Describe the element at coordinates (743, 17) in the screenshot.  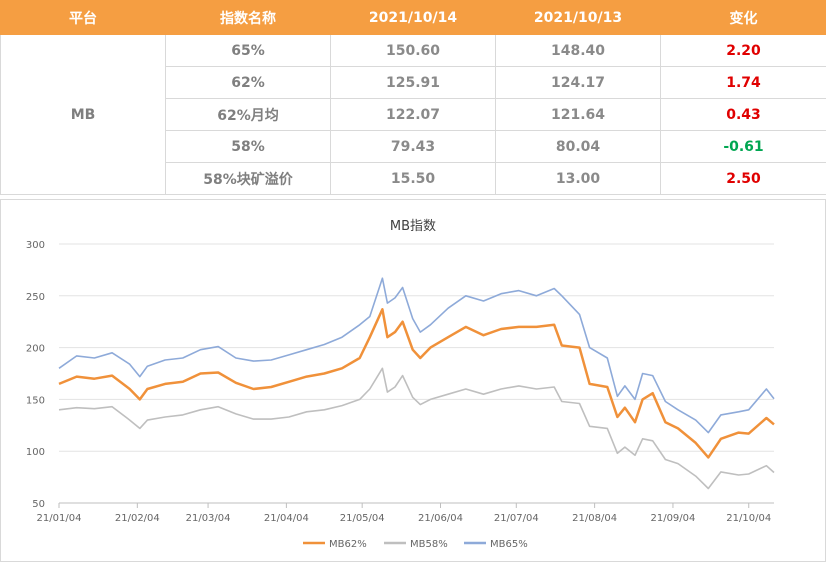
I see `header-change: 变化` at that location.